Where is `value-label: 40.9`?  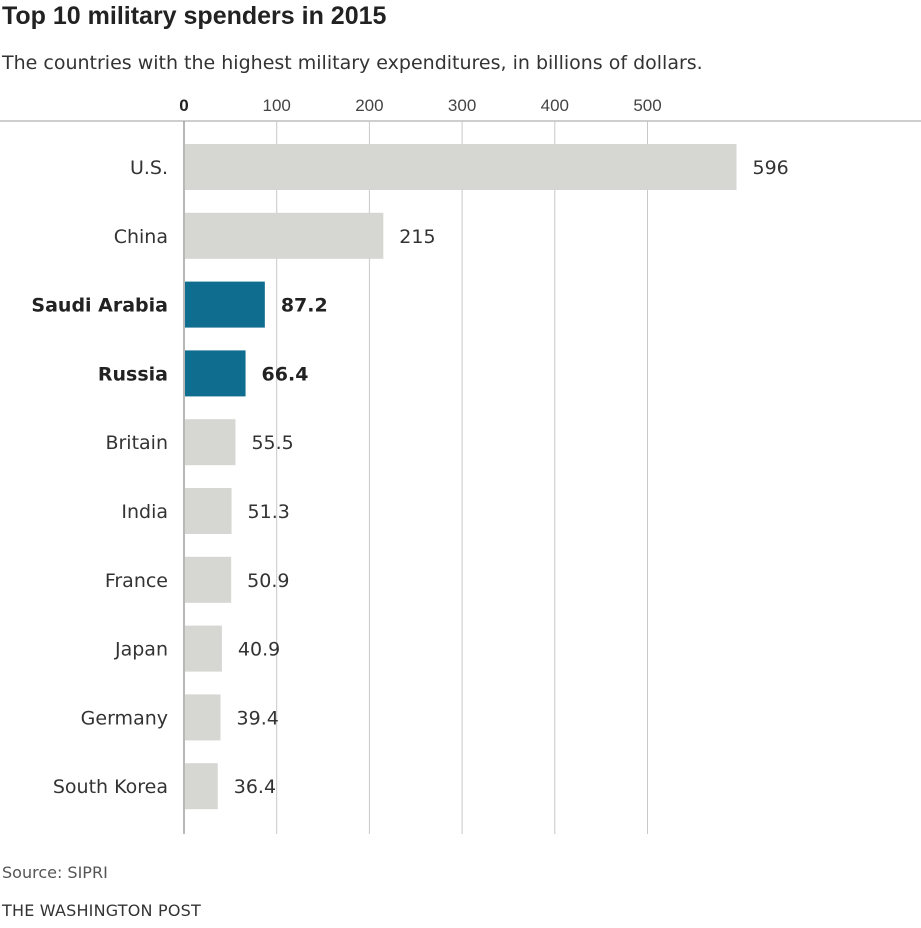
value-label: 40.9 is located at coordinates (259, 650).